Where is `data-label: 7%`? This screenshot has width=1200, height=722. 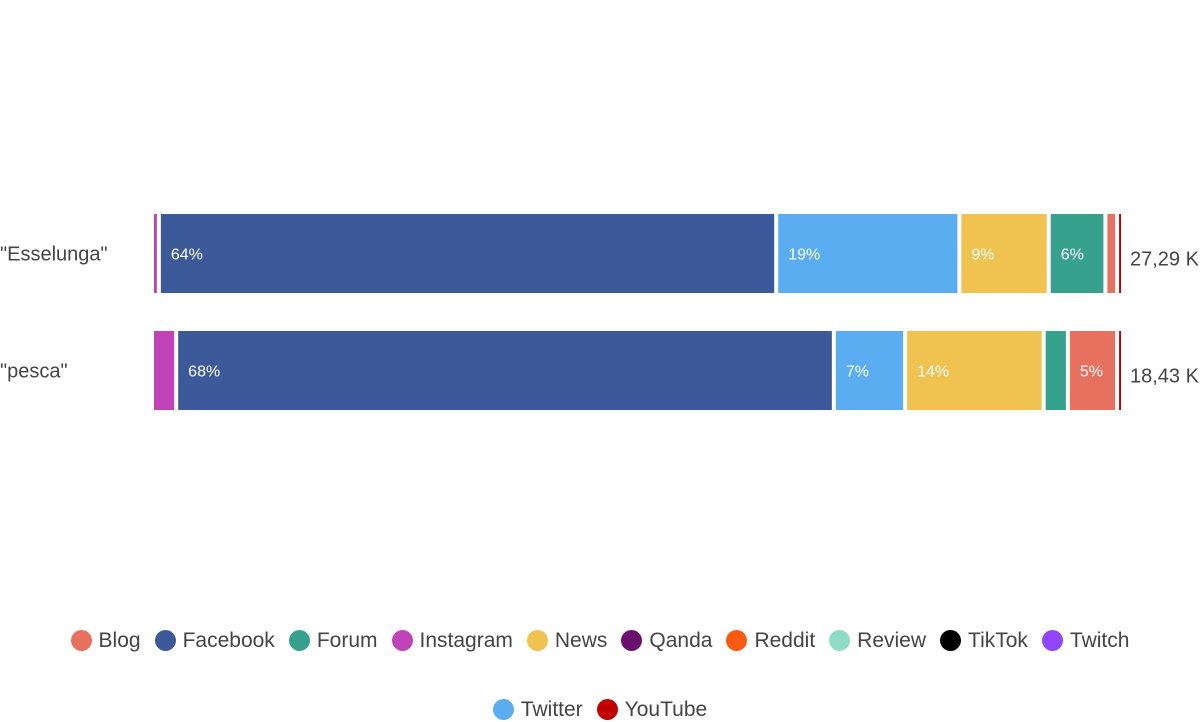 data-label: 7% is located at coordinates (857, 372).